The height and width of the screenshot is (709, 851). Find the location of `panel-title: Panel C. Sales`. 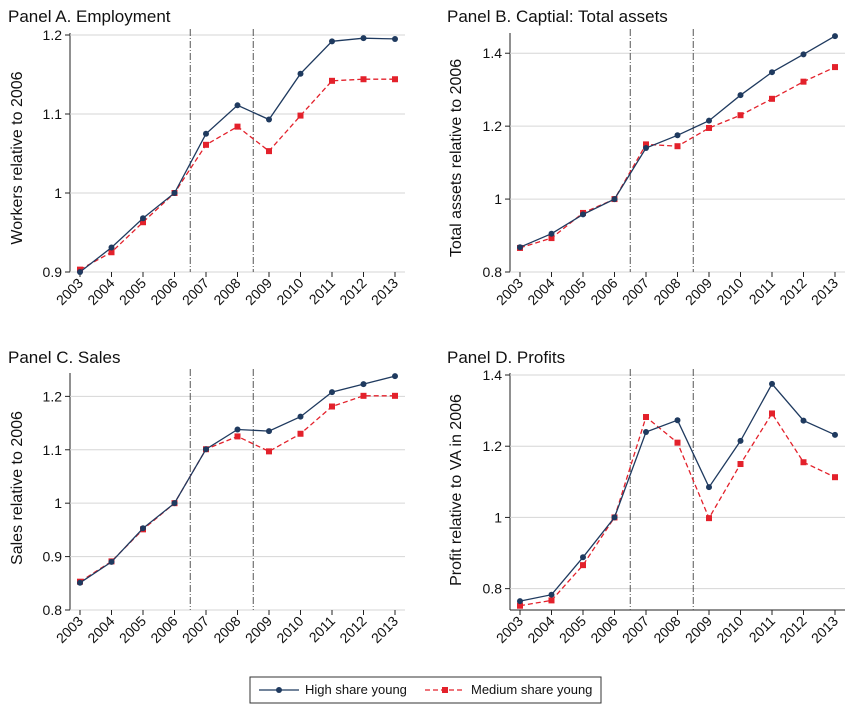

panel-title: Panel C. Sales is located at coordinates (64, 357).